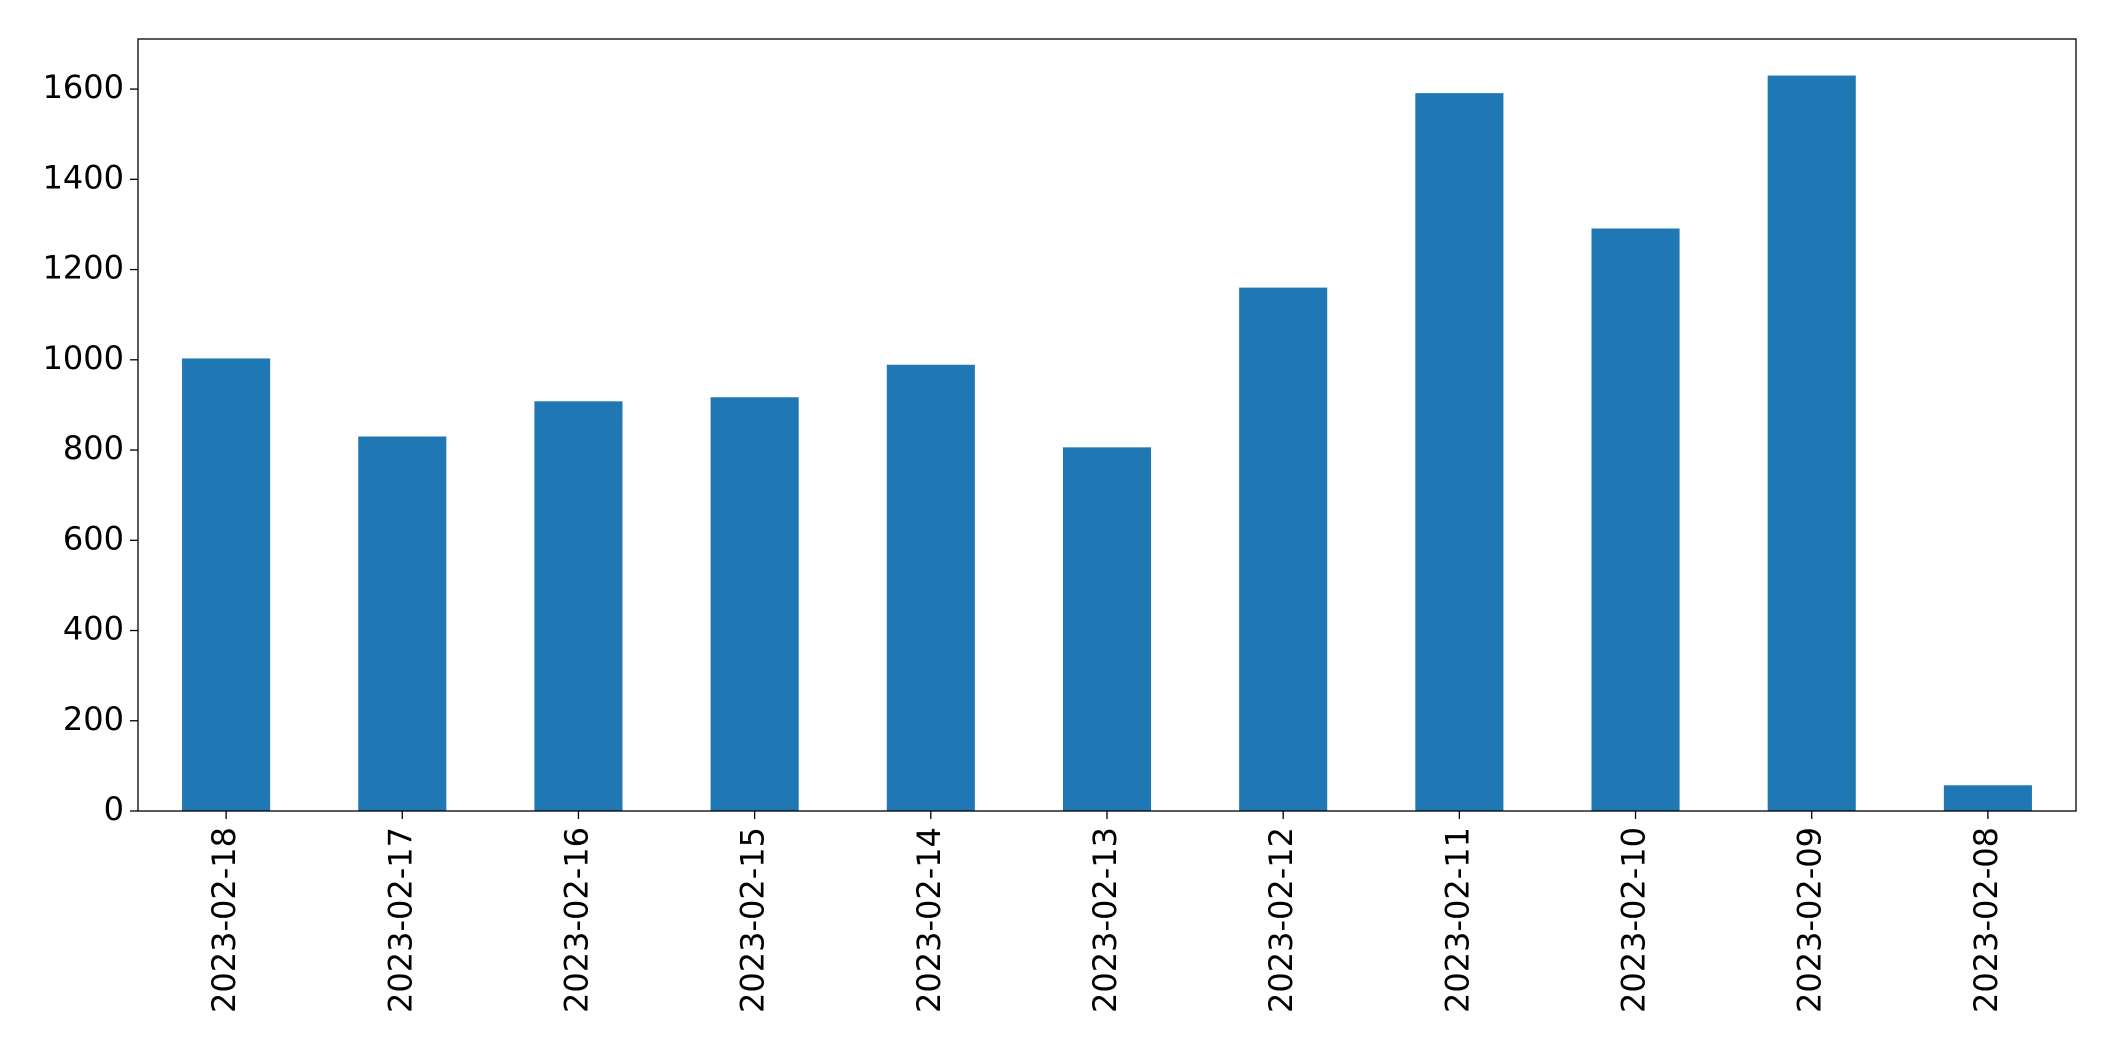 The width and height of the screenshot is (2115, 1061). I want to click on x-tick-label: 2023-02-13, so click(1105, 920).